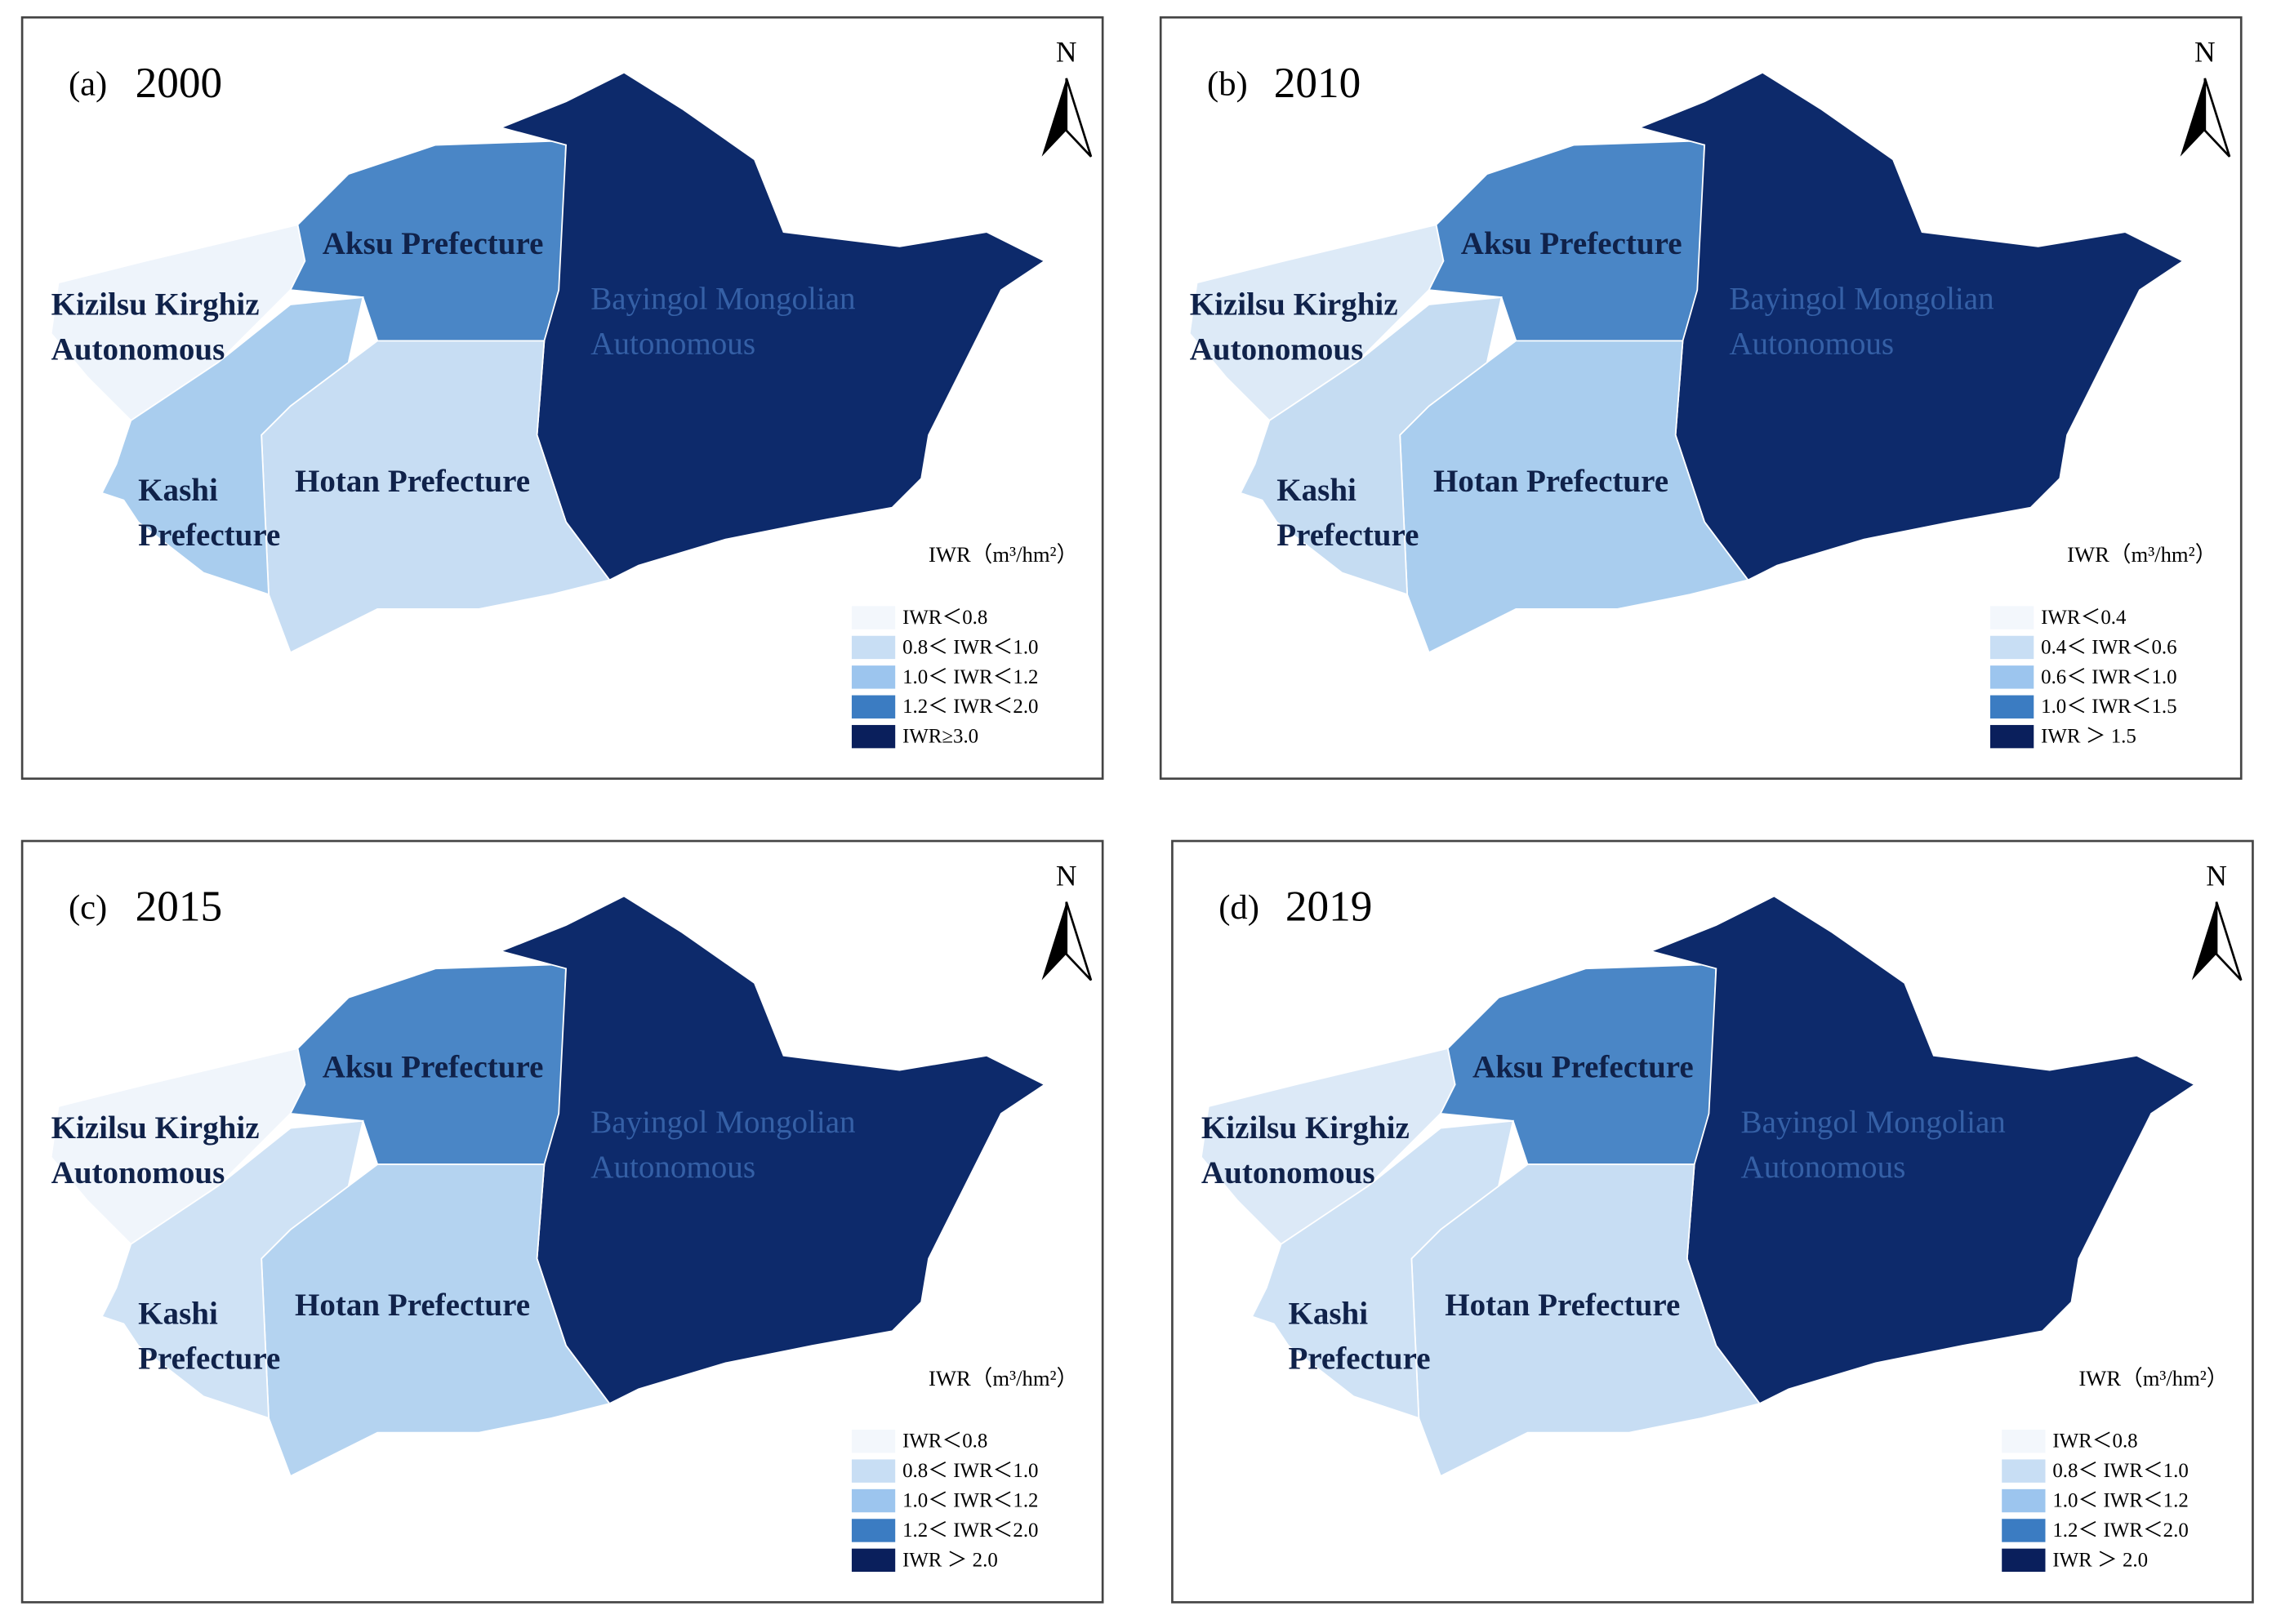 Image resolution: width=2272 pixels, height=1624 pixels. I want to click on legend-label: IWR≥3.0, so click(940, 737).